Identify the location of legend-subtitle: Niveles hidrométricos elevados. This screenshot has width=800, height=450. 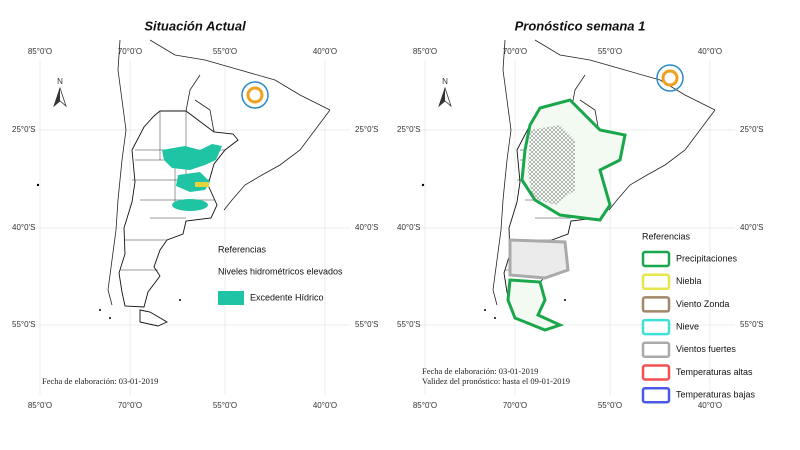
(280, 271).